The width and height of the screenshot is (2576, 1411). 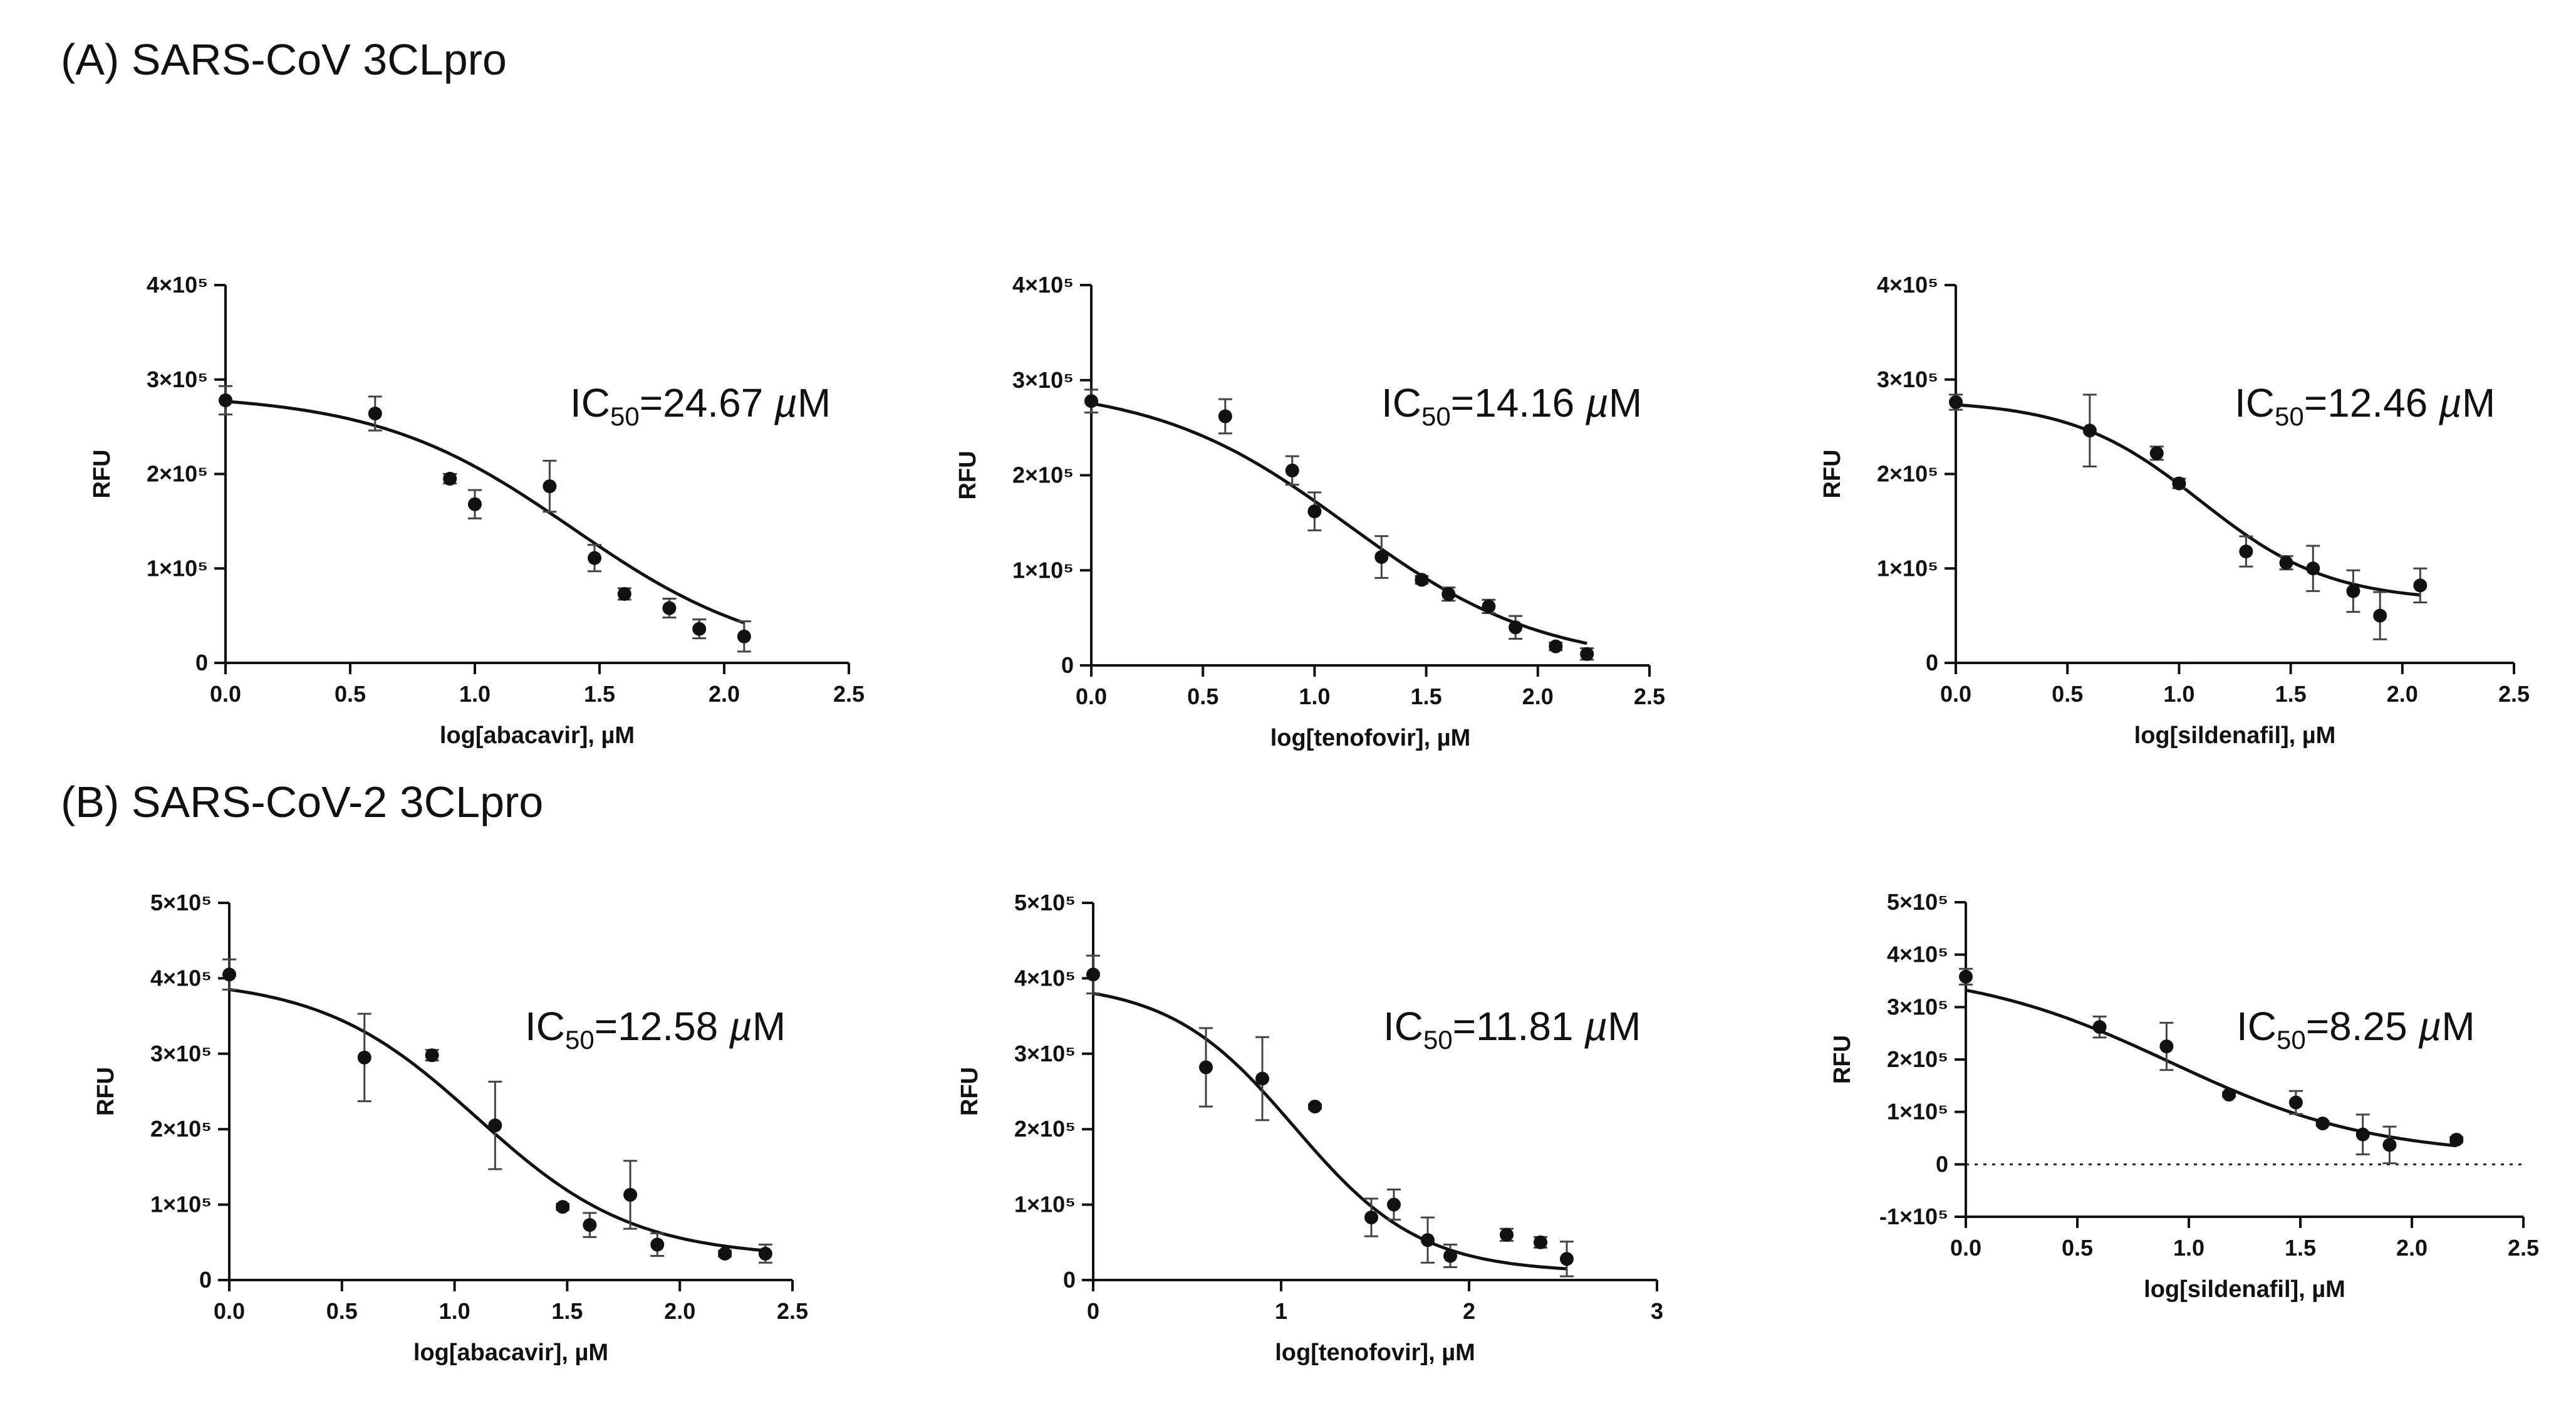 What do you see at coordinates (2362, 1026) in the screenshot?
I see `ic50-value: =8.25` at bounding box center [2362, 1026].